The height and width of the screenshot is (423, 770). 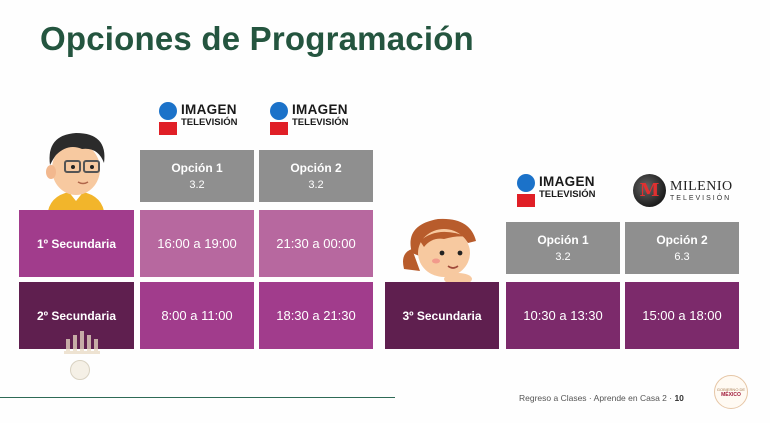 What do you see at coordinates (75, 172) in the screenshot?
I see `boy-illustration` at bounding box center [75, 172].